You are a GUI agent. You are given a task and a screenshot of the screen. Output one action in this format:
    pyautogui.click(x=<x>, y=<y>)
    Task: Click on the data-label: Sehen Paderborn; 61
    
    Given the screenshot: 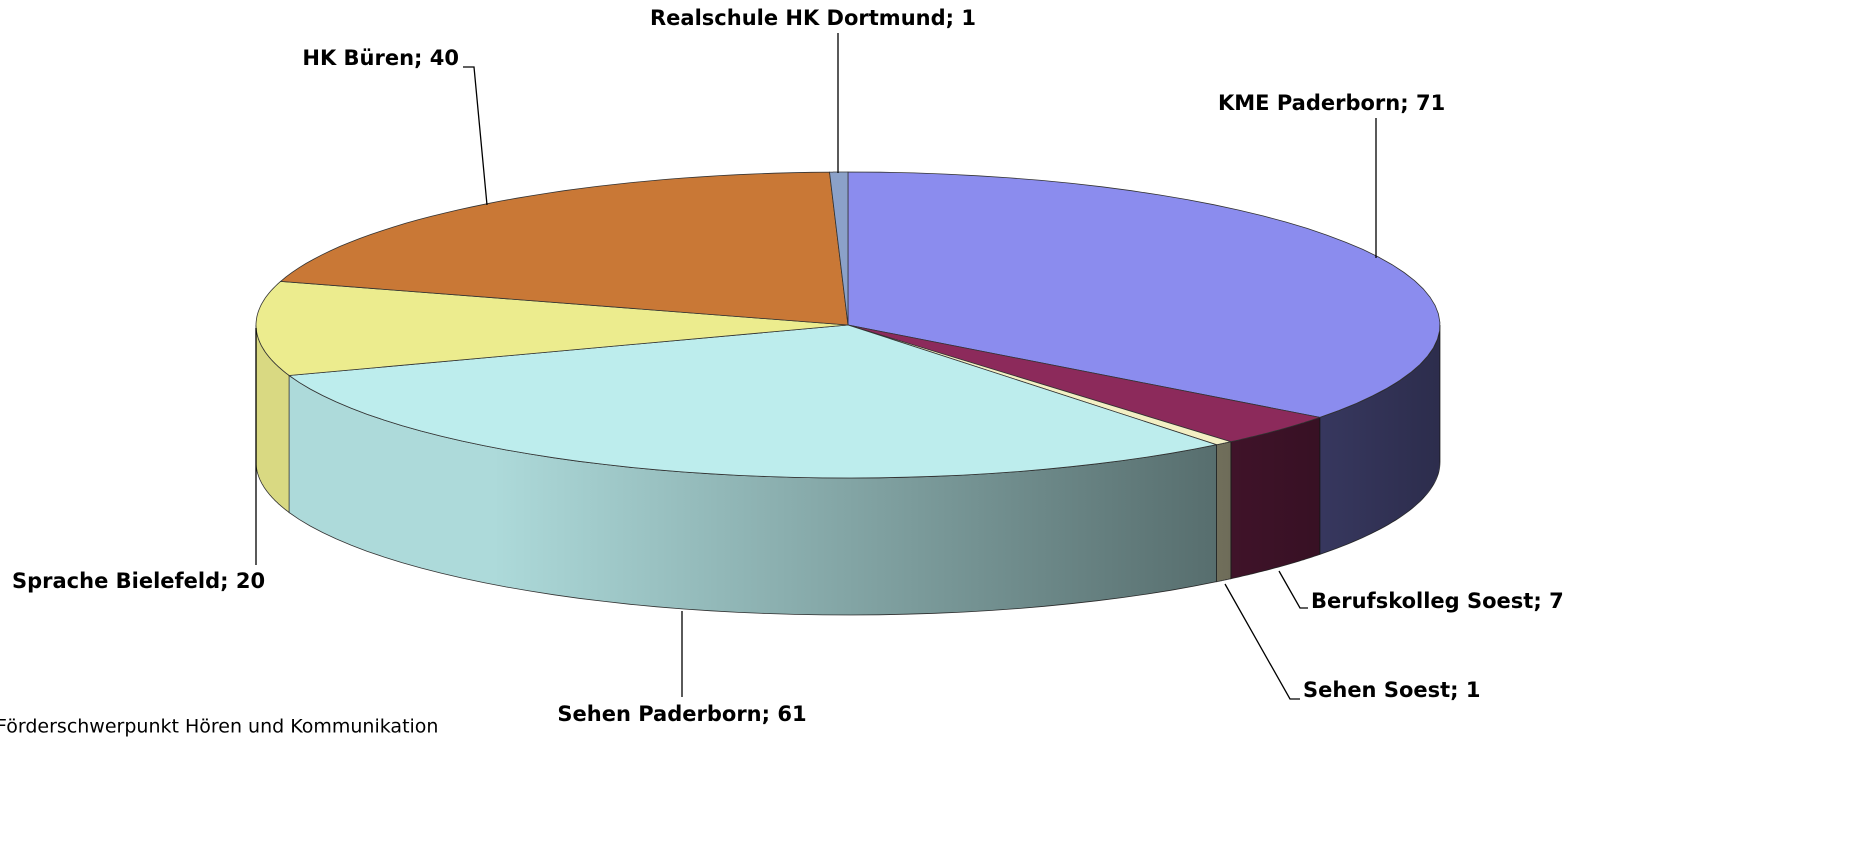 What is the action you would take?
    pyautogui.click(x=681, y=714)
    